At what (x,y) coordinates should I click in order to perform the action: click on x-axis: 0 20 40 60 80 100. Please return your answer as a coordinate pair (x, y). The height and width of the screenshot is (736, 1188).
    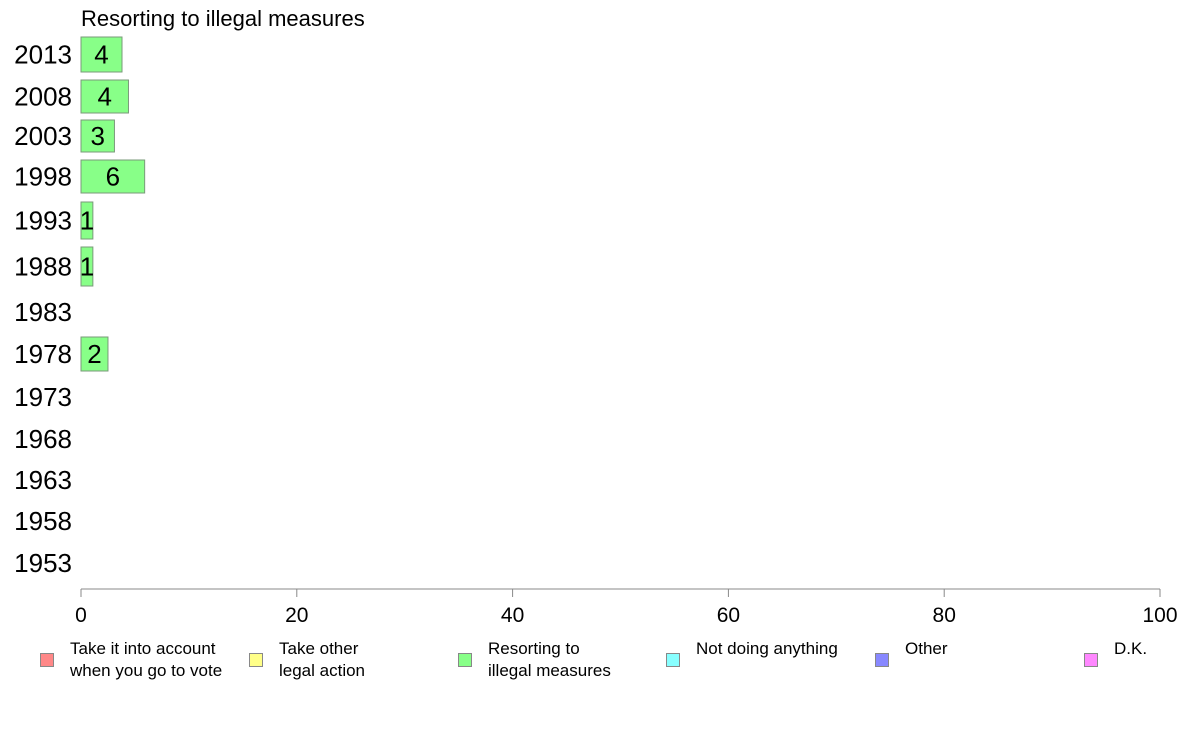
    Looking at the image, I should click on (626, 608).